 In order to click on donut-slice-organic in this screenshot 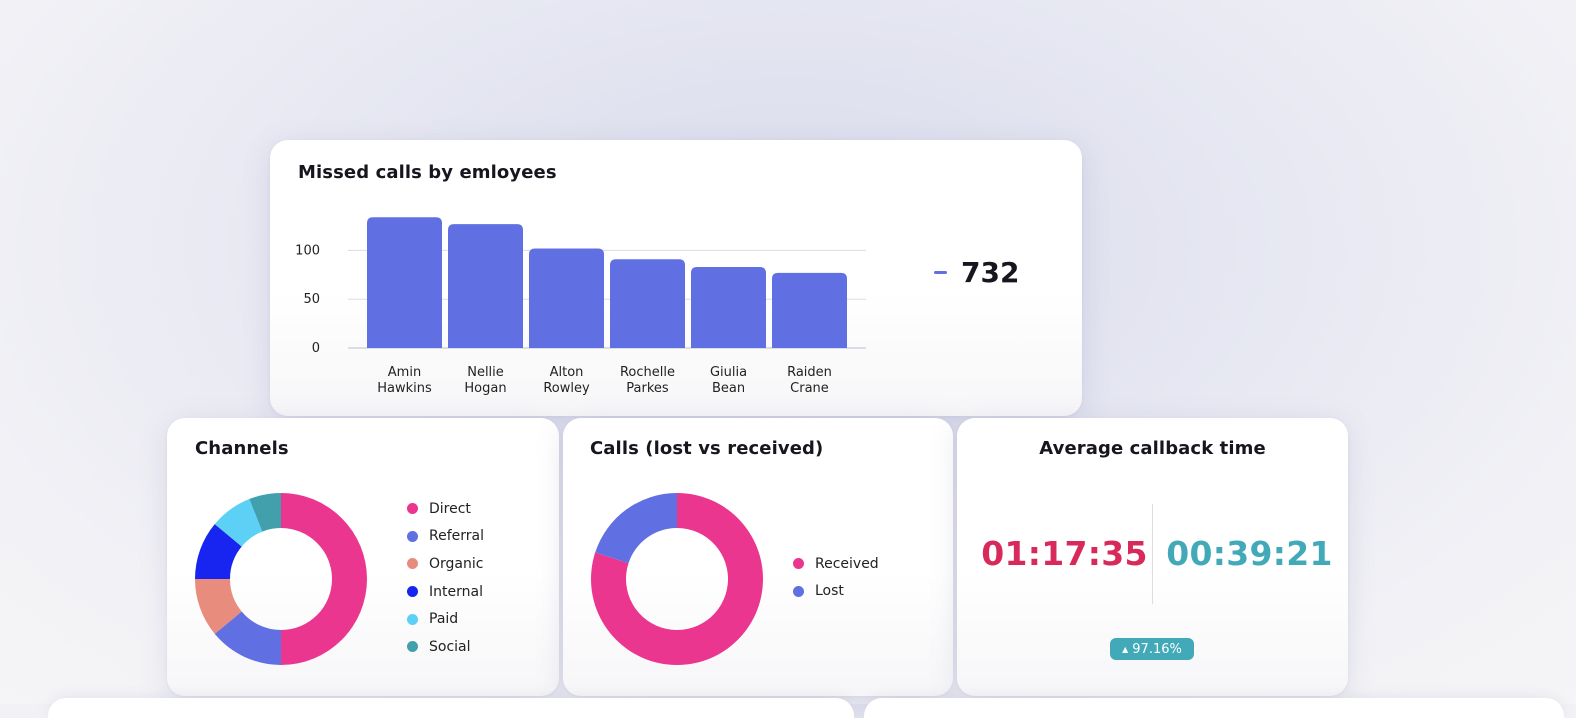, I will do `click(218, 606)`.